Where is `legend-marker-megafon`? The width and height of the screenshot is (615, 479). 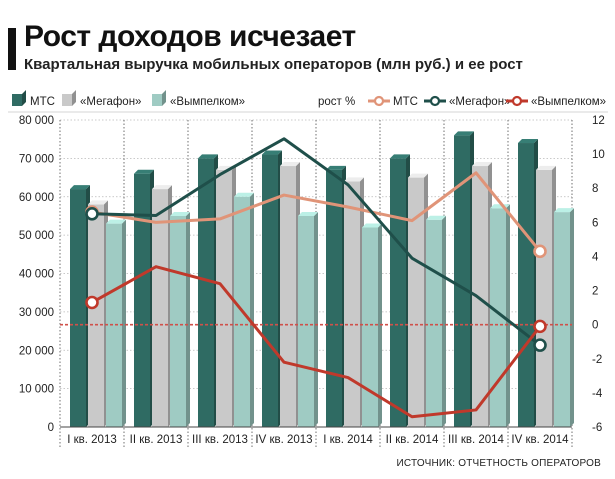 legend-marker-megafon is located at coordinates (435, 101).